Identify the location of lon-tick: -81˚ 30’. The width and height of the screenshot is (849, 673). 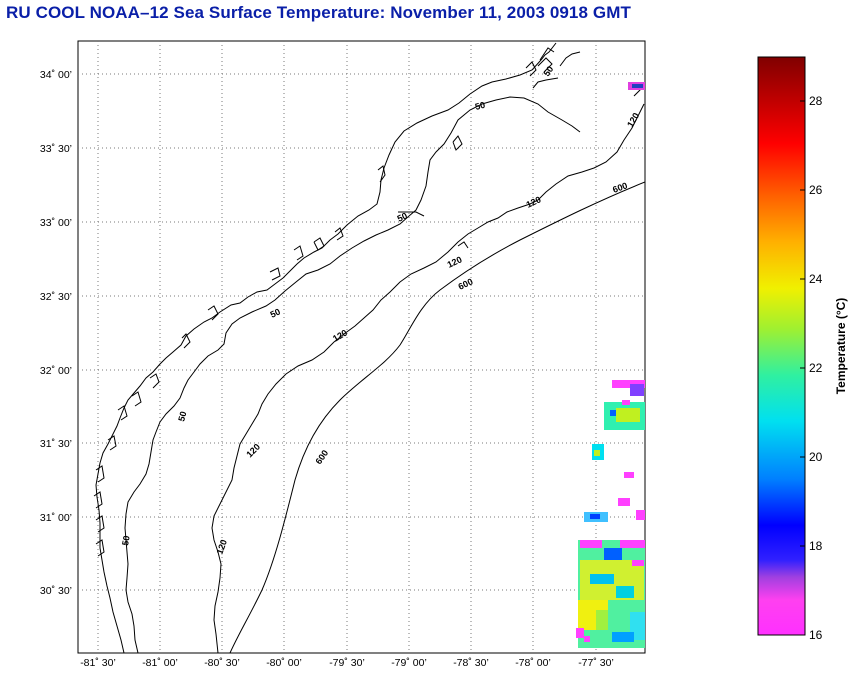
(98, 663).